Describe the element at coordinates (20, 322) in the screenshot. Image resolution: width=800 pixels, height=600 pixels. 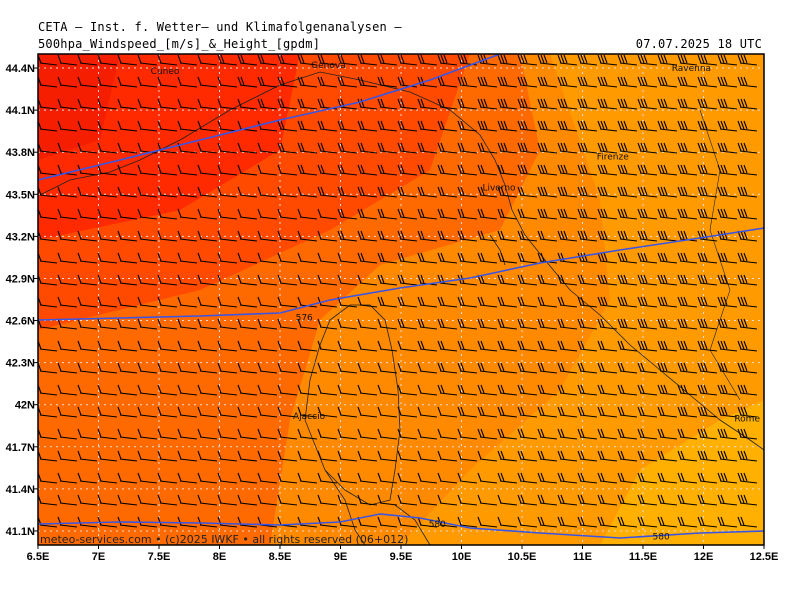
I see `y-tick-label: 42.6N` at that location.